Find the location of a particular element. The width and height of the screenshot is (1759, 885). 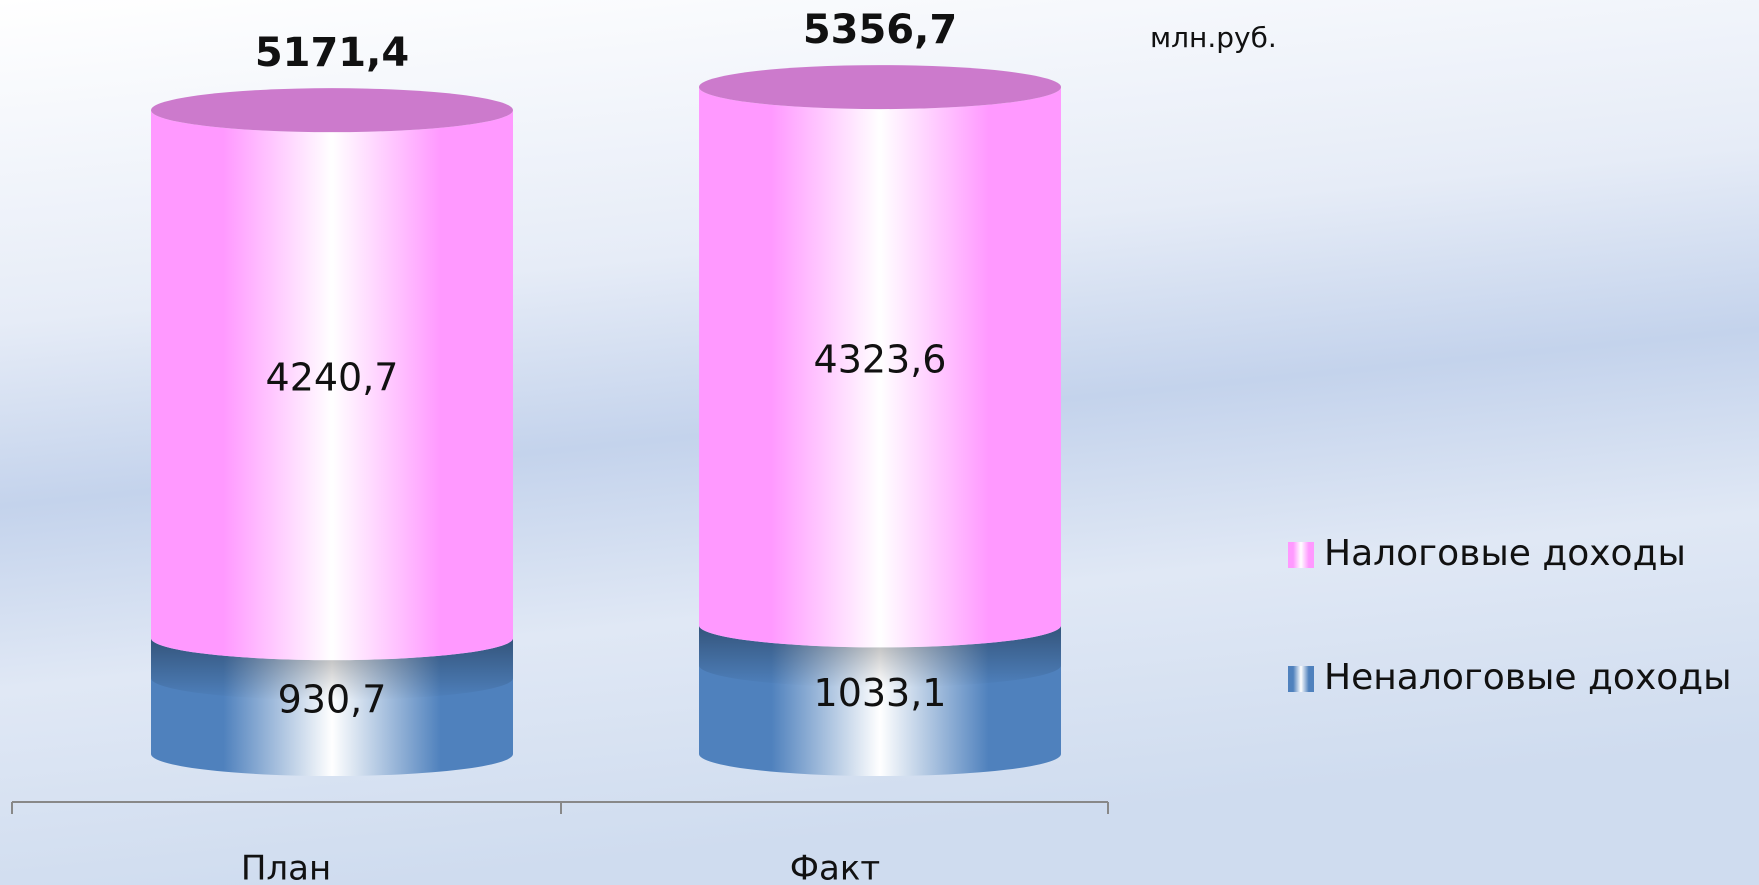

value-label: 4323,6 is located at coordinates (880, 360).